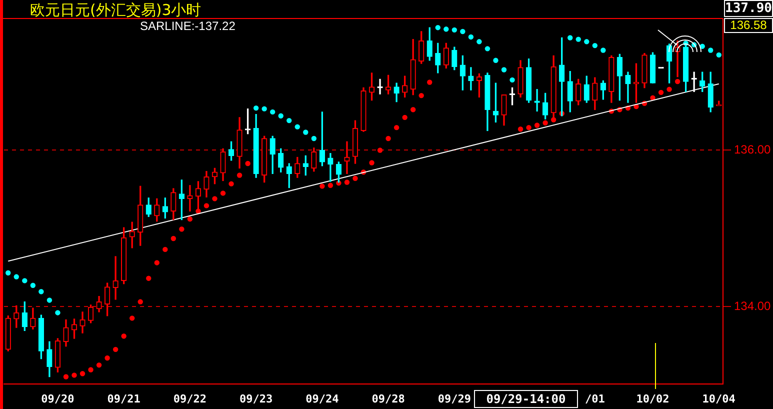 This screenshot has height=409, width=773. Describe the element at coordinates (753, 305) in the screenshot. I see `y-tick-label: 134.00` at that location.